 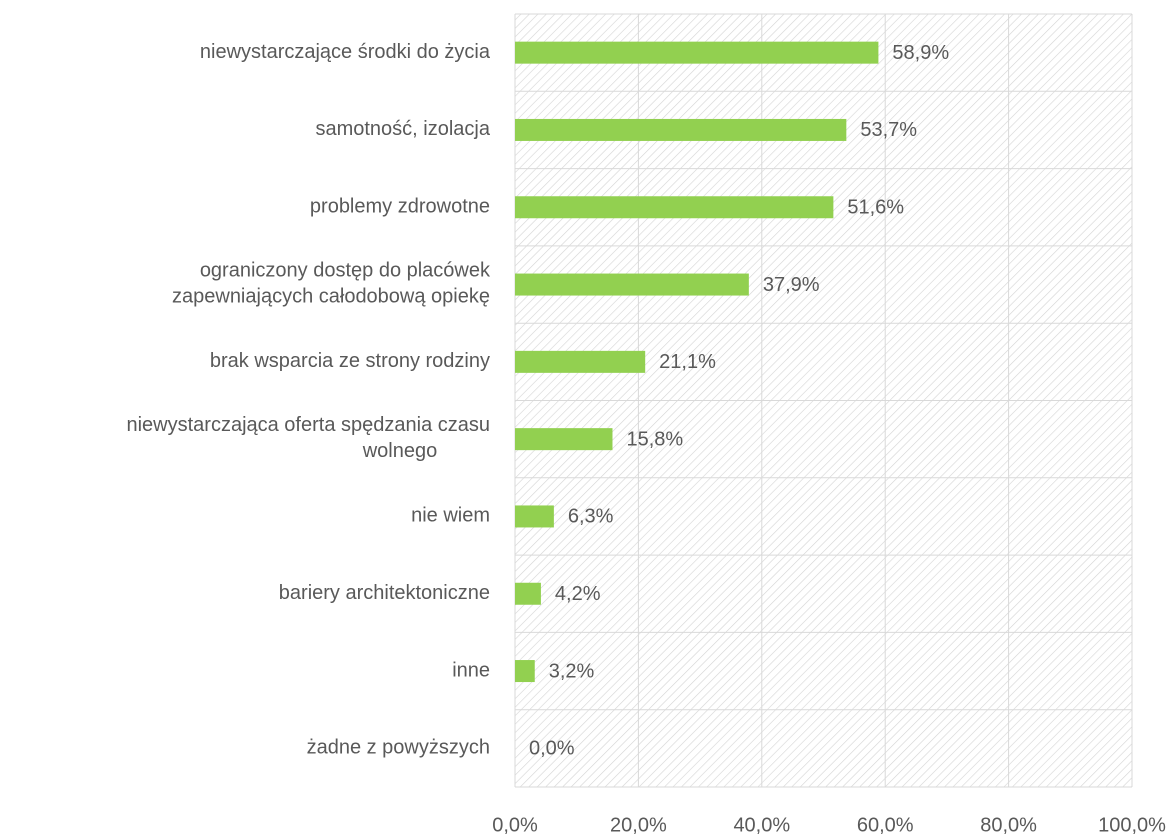 What do you see at coordinates (402, 129) in the screenshot?
I see `y-tick-label: samotność, izolacja` at bounding box center [402, 129].